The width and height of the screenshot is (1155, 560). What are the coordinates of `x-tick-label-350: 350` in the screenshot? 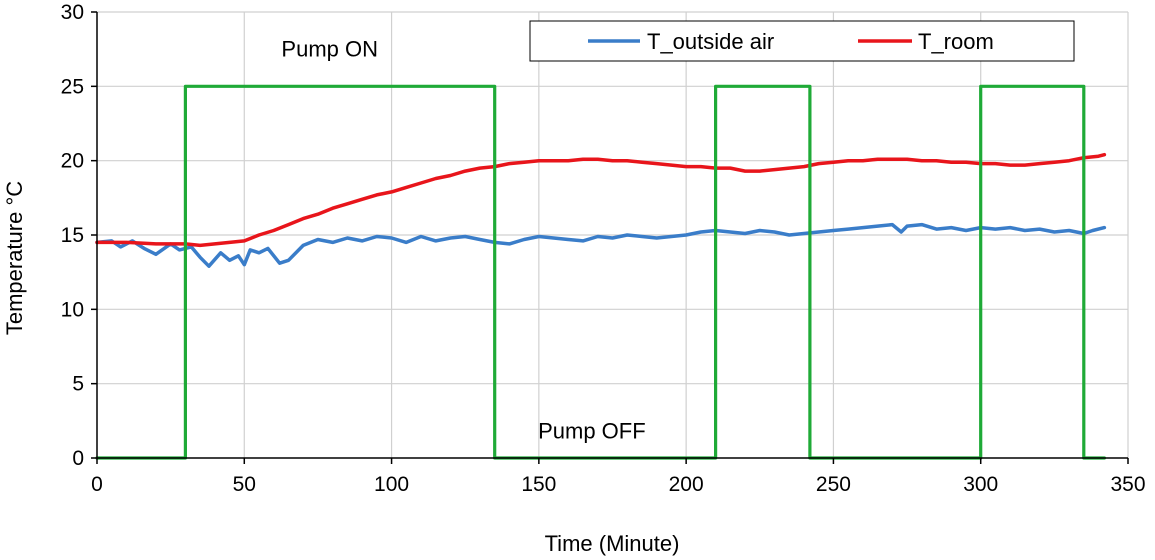 It's located at (1127, 484).